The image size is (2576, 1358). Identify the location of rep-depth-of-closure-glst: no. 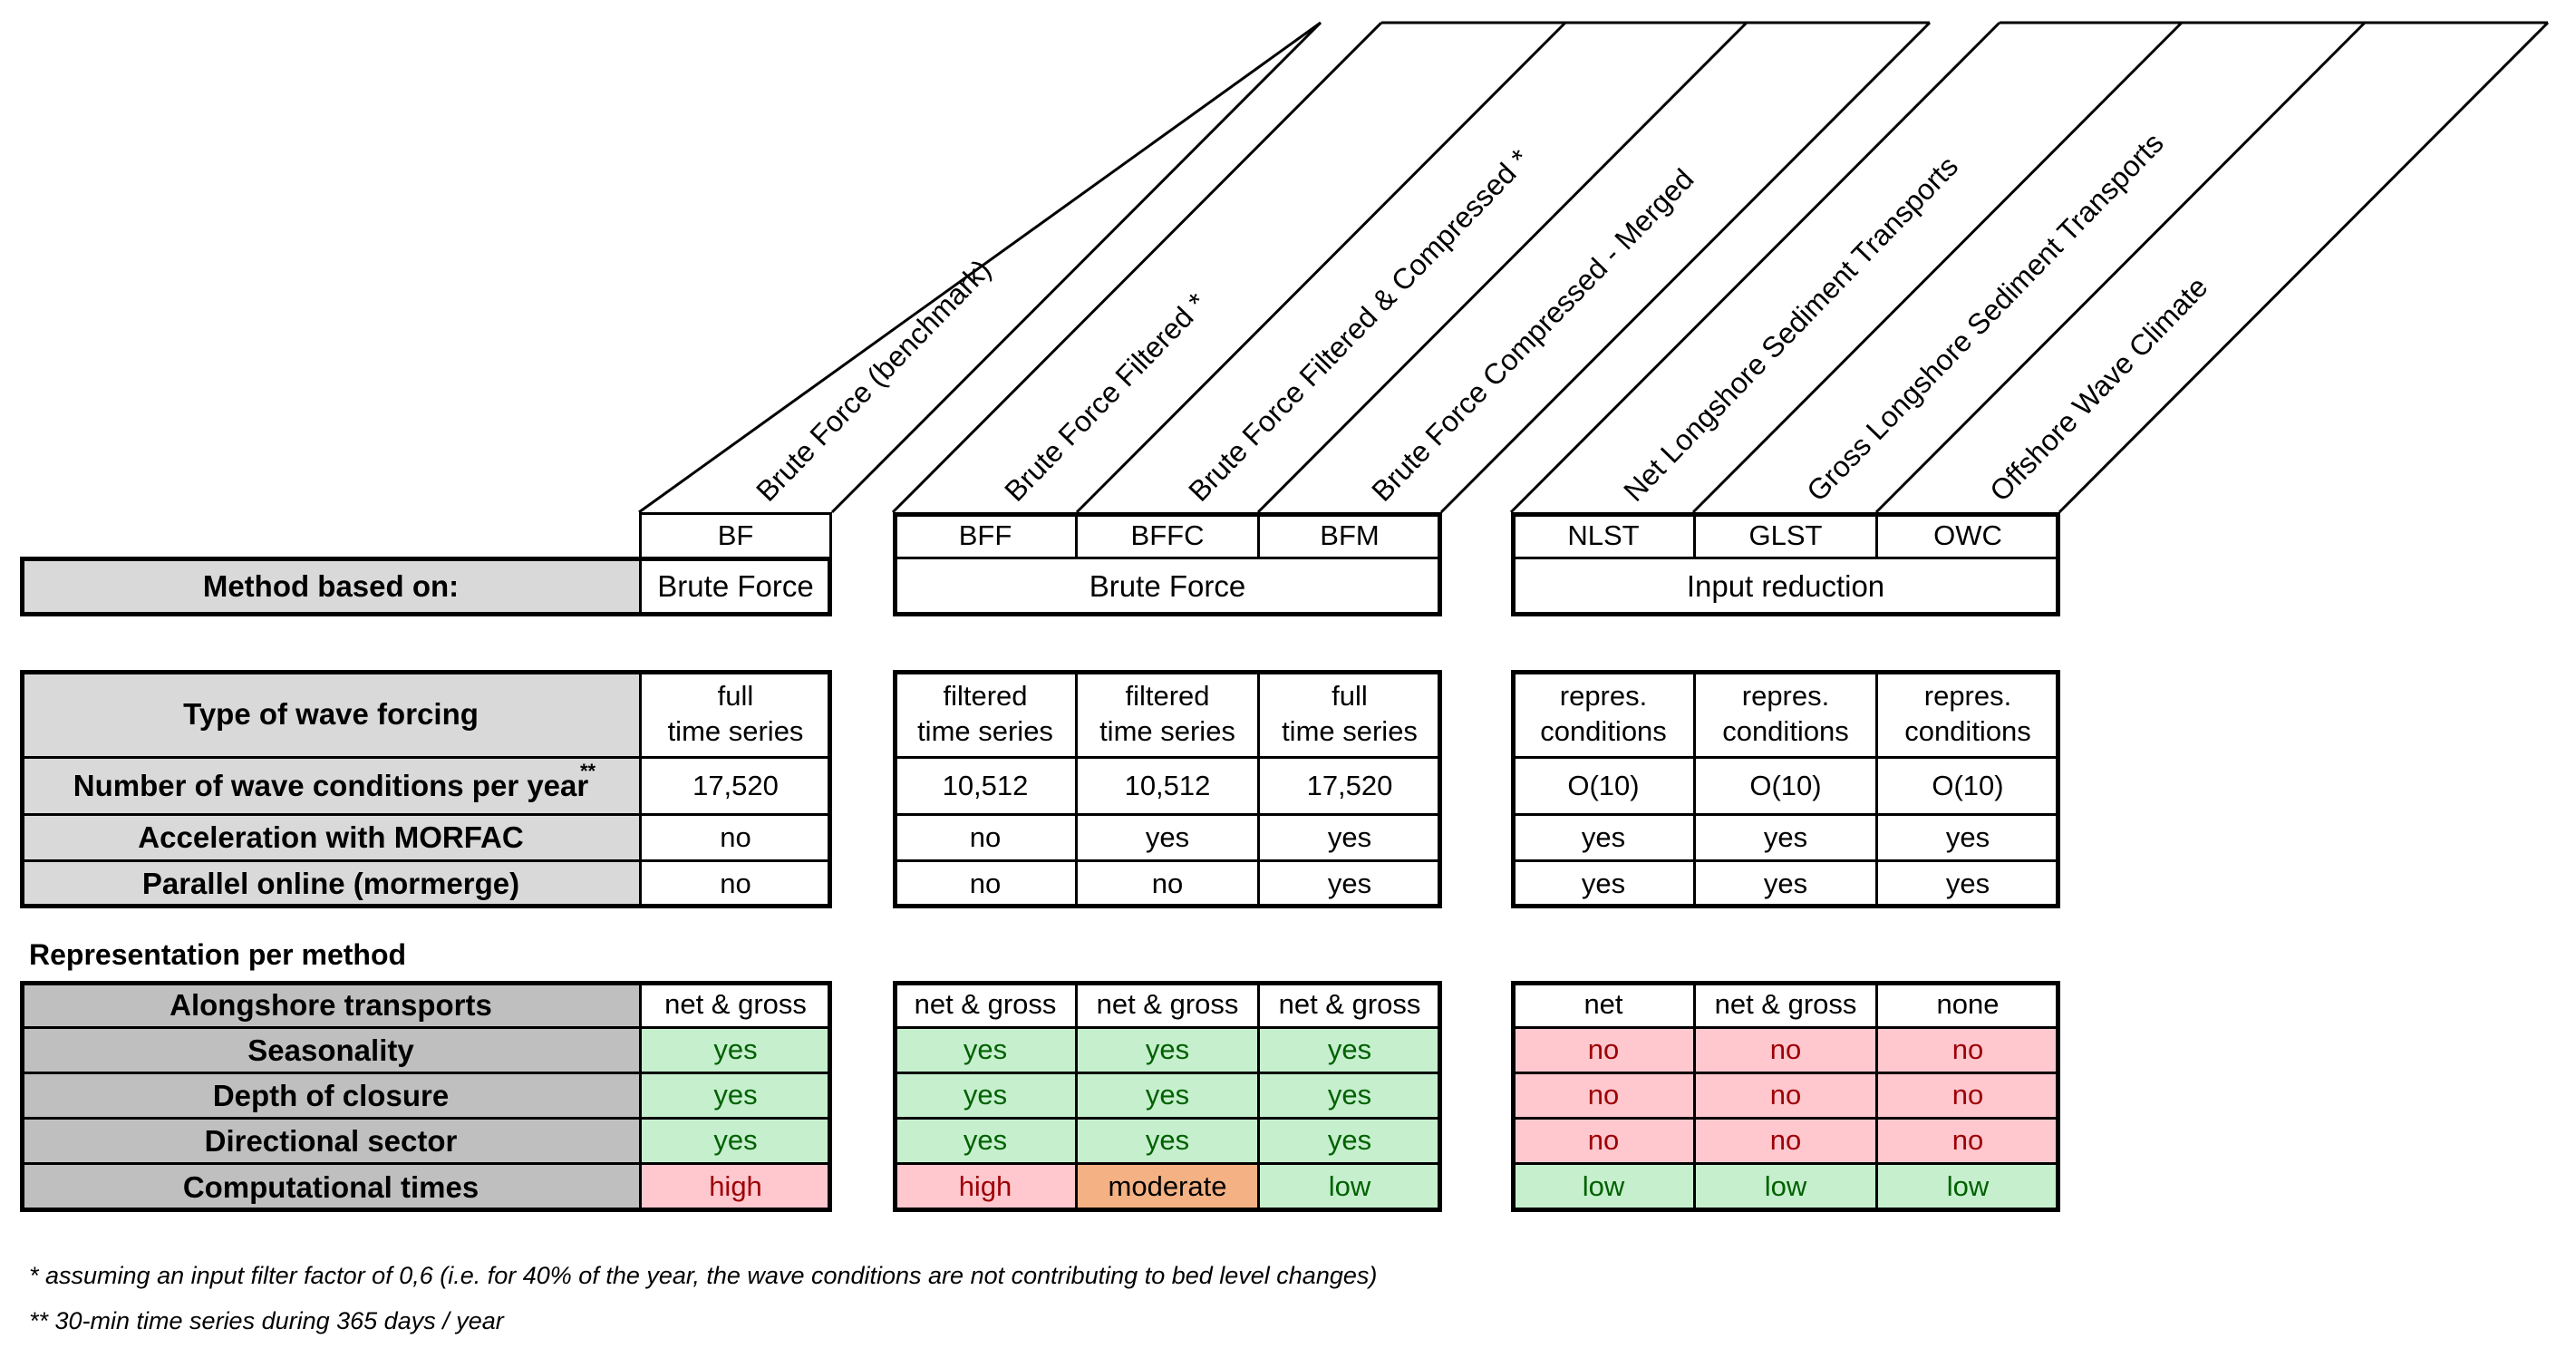
(1785, 1096).